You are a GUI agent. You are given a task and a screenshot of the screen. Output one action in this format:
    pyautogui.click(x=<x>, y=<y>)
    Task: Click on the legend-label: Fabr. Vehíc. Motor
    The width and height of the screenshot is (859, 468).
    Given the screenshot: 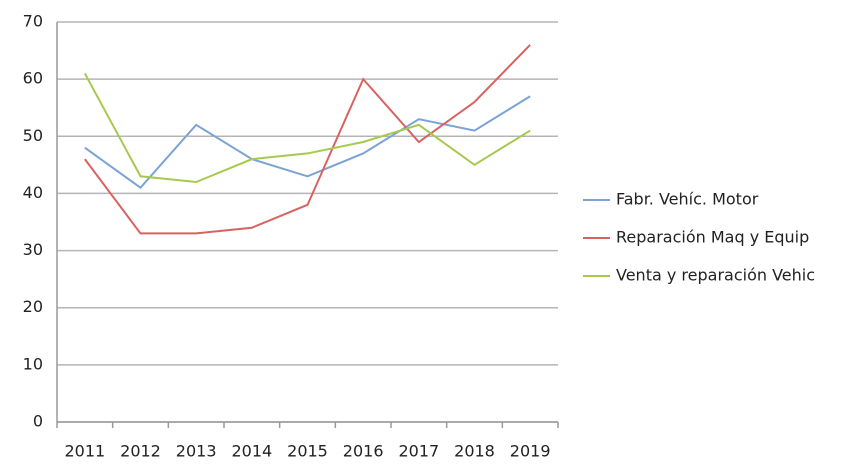 What is the action you would take?
    pyautogui.click(x=687, y=199)
    